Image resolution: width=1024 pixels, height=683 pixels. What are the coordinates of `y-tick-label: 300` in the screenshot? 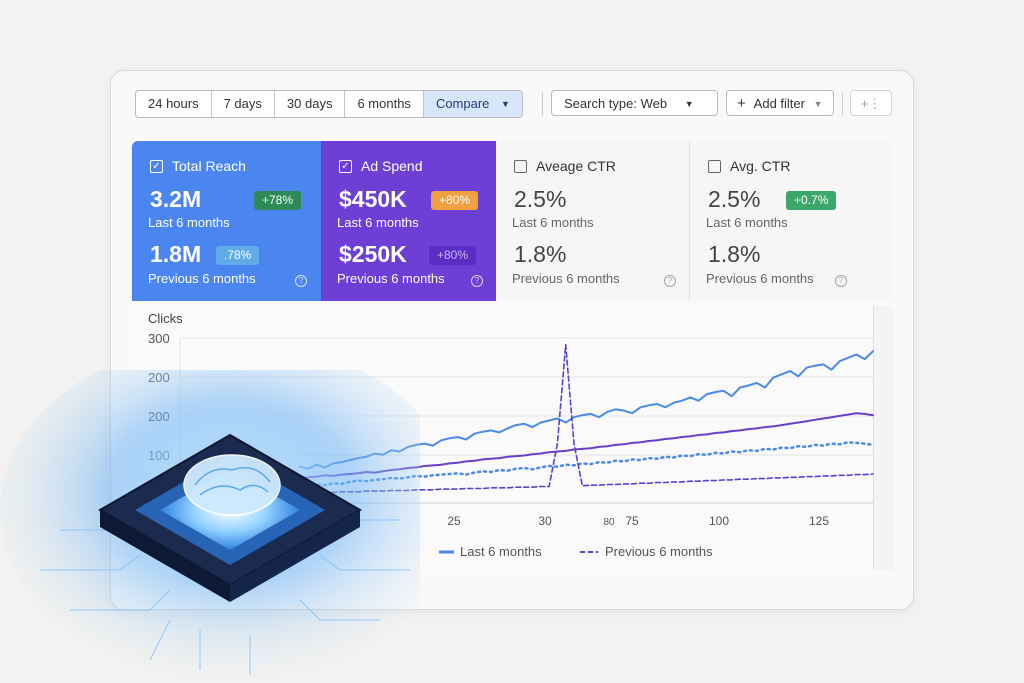 It's located at (159, 338).